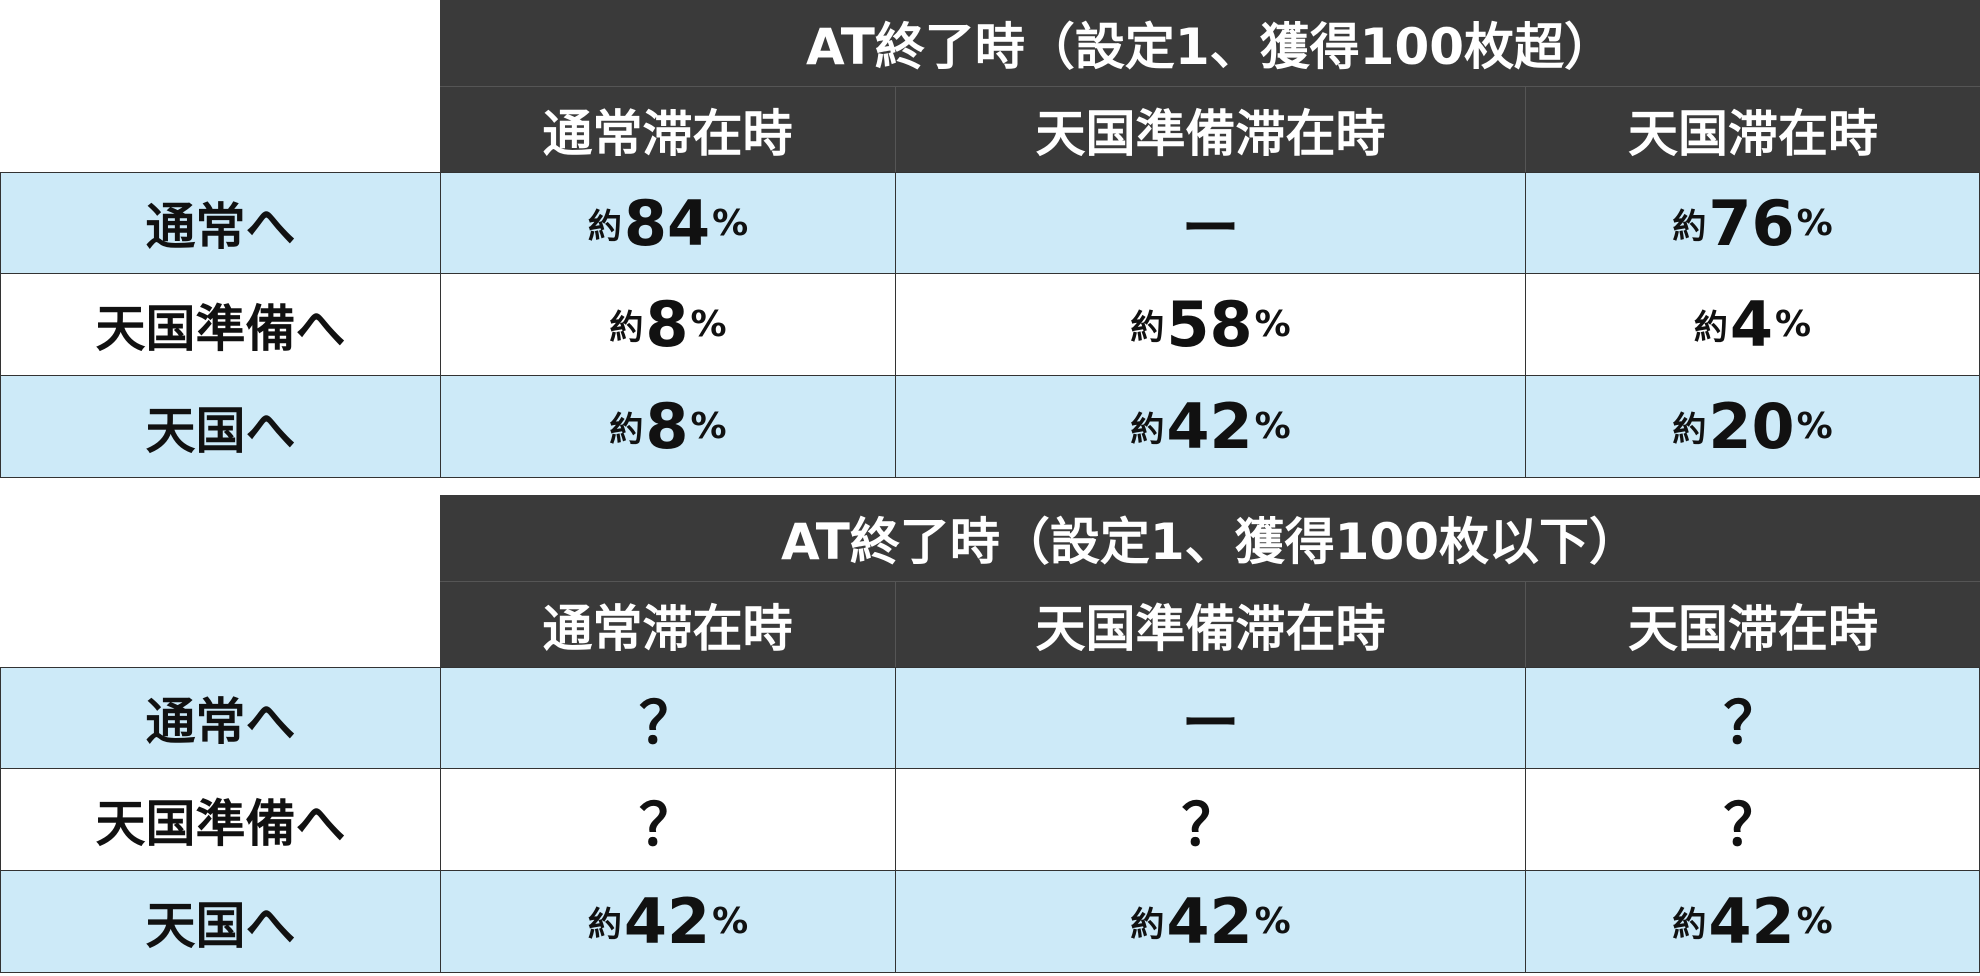  Describe the element at coordinates (1210, 324) in the screenshot. I see `value-cell: 約 58%` at that location.